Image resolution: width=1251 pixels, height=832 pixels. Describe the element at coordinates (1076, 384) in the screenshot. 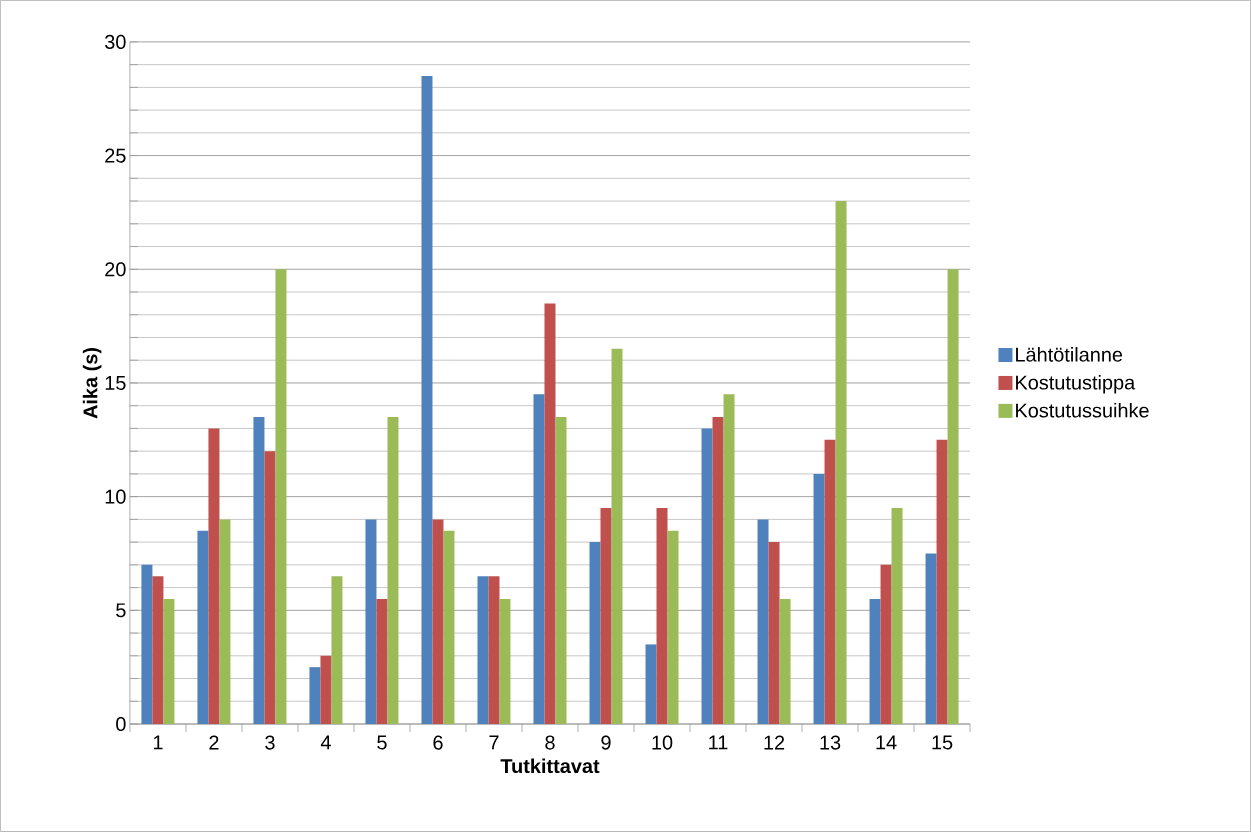

I see `legend-label: Kostutustippa` at that location.